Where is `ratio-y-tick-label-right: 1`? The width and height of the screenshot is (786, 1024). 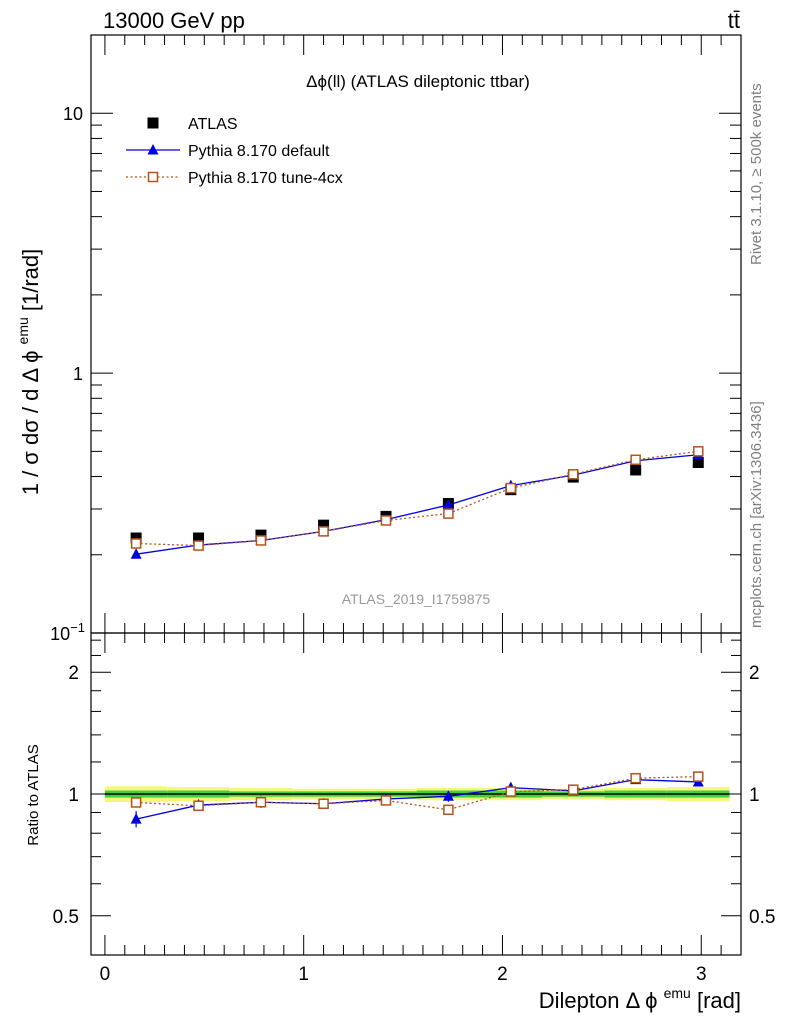 ratio-y-tick-label-right: 1 is located at coordinates (754, 795).